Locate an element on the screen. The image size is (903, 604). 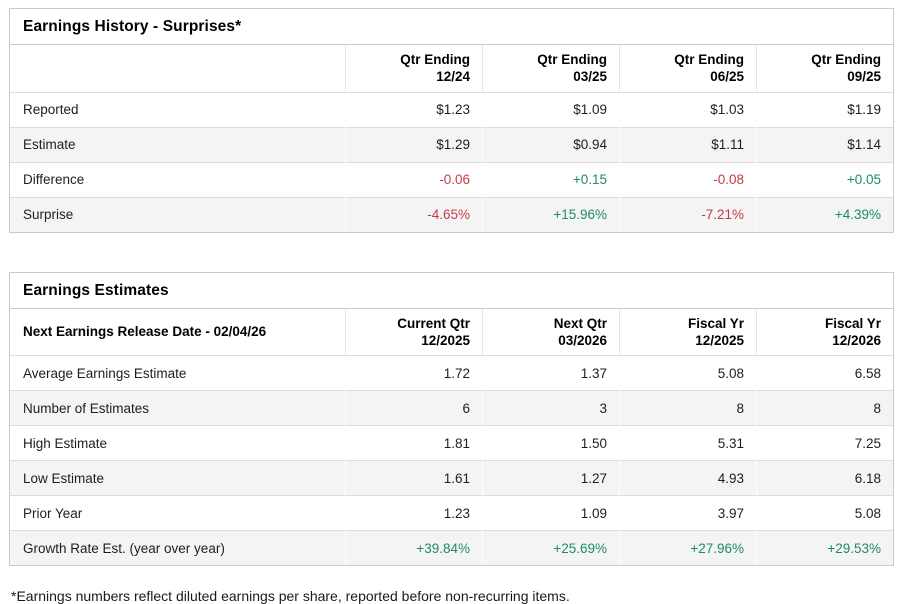
table-row: High Estimate 1.81 1.50 5.31 7.25 is located at coordinates (451, 443).